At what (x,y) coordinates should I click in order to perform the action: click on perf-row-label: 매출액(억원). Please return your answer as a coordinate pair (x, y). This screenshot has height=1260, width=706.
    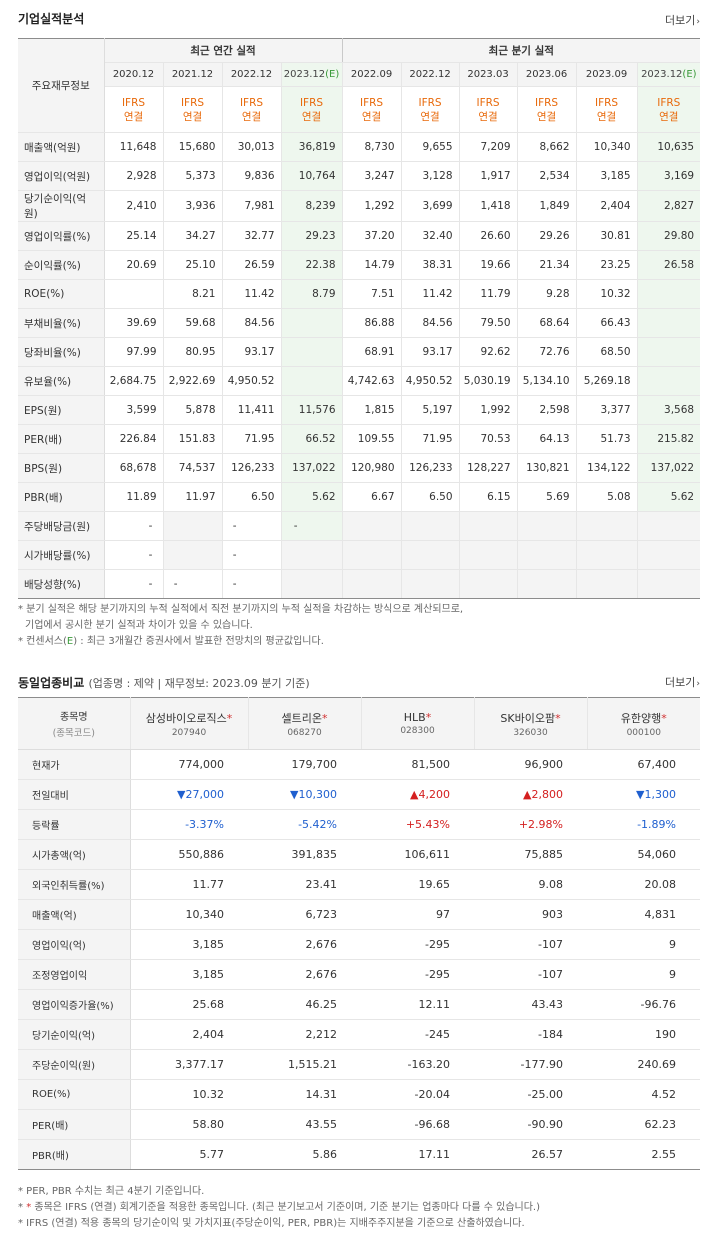
    Looking at the image, I should click on (61, 147).